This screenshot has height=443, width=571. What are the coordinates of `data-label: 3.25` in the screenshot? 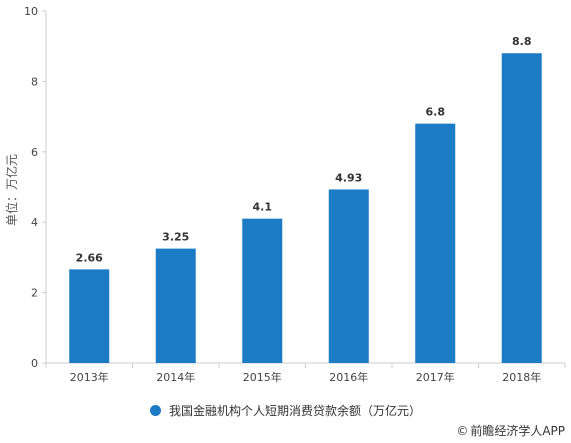 It's located at (175, 237).